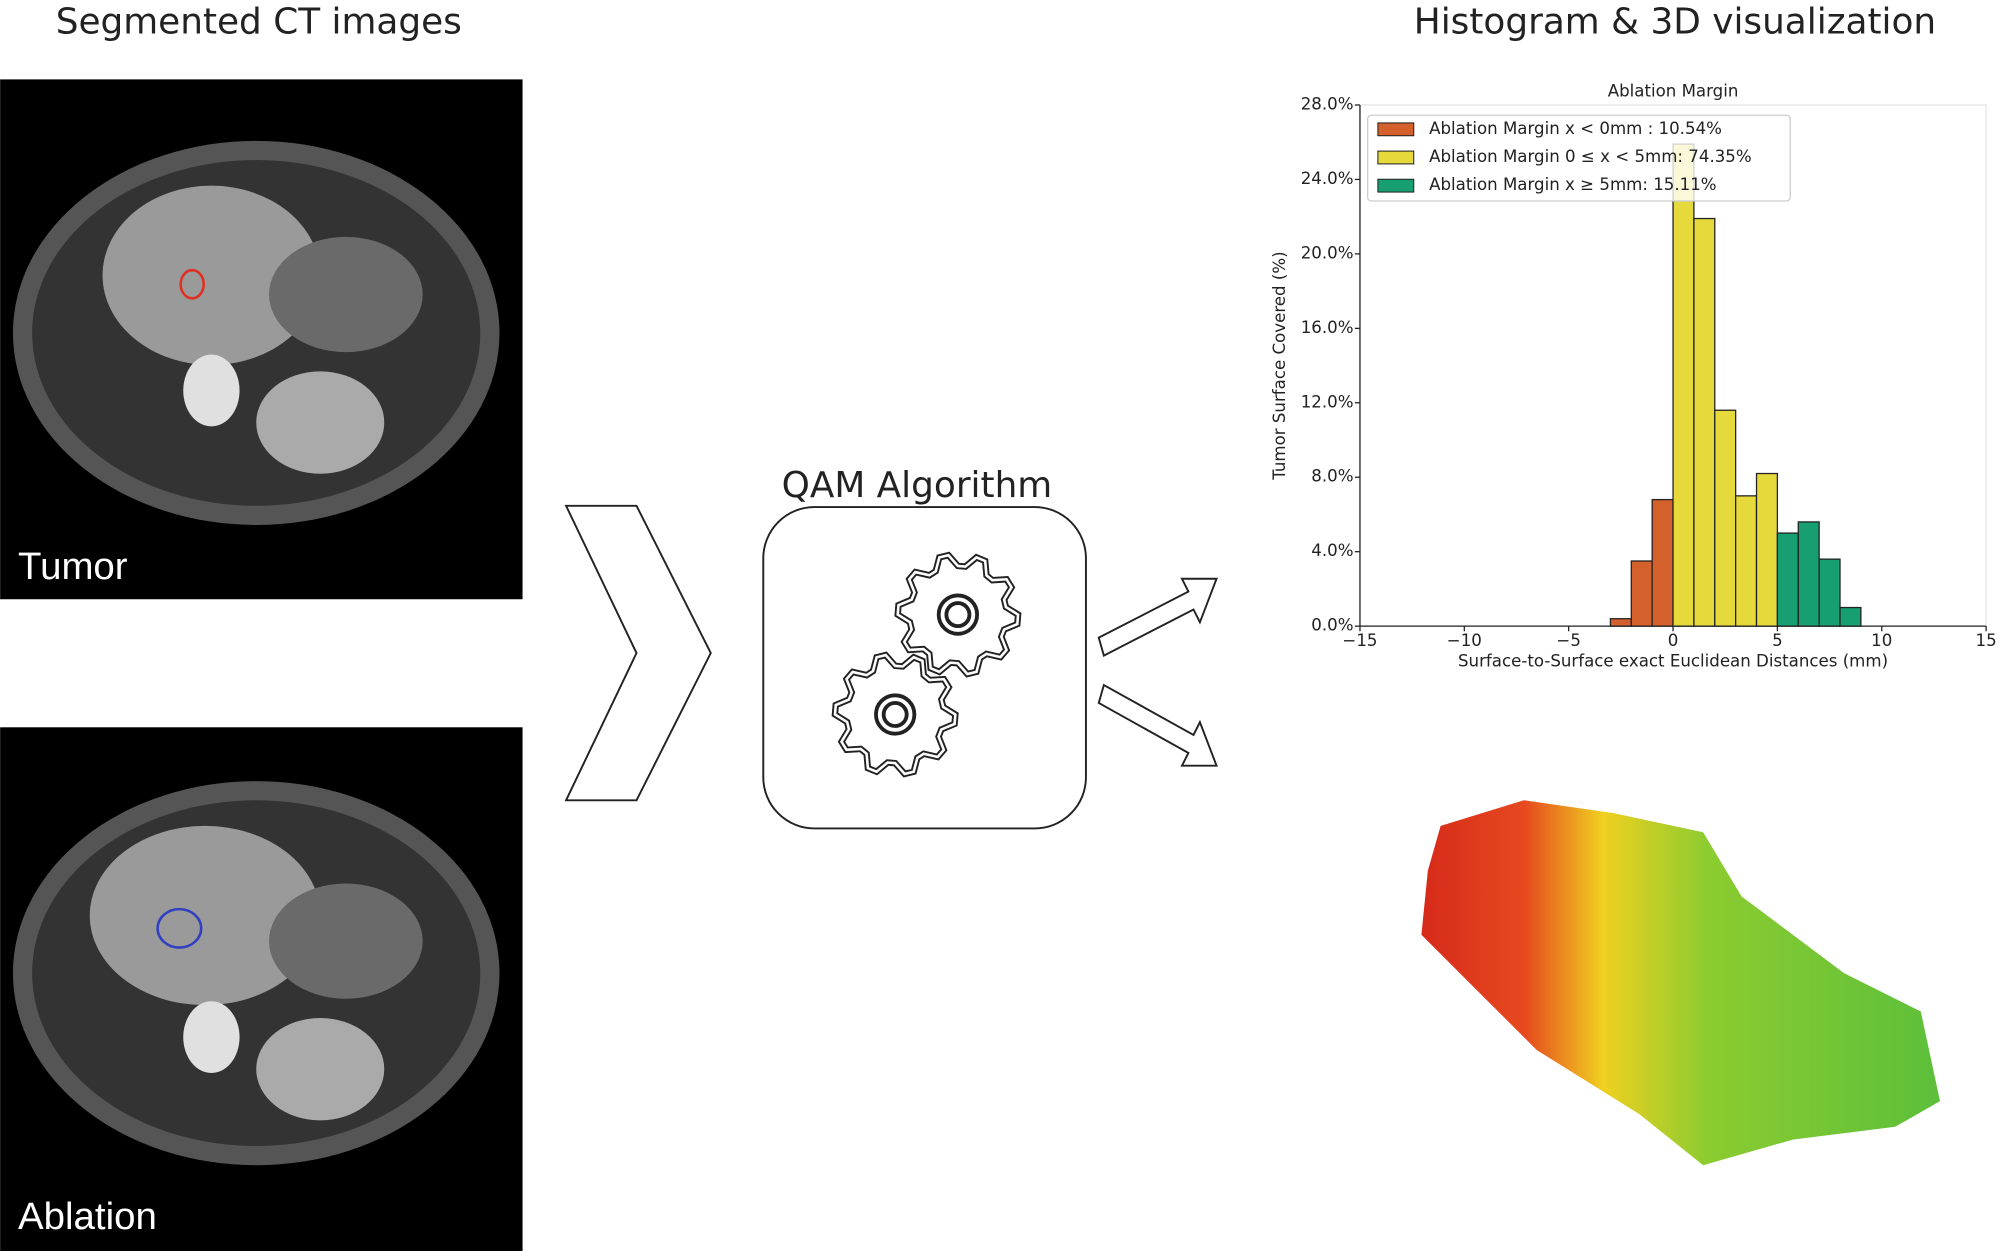 The height and width of the screenshot is (1251, 2008). What do you see at coordinates (1359, 640) in the screenshot?
I see `x-tick-label: −15` at bounding box center [1359, 640].